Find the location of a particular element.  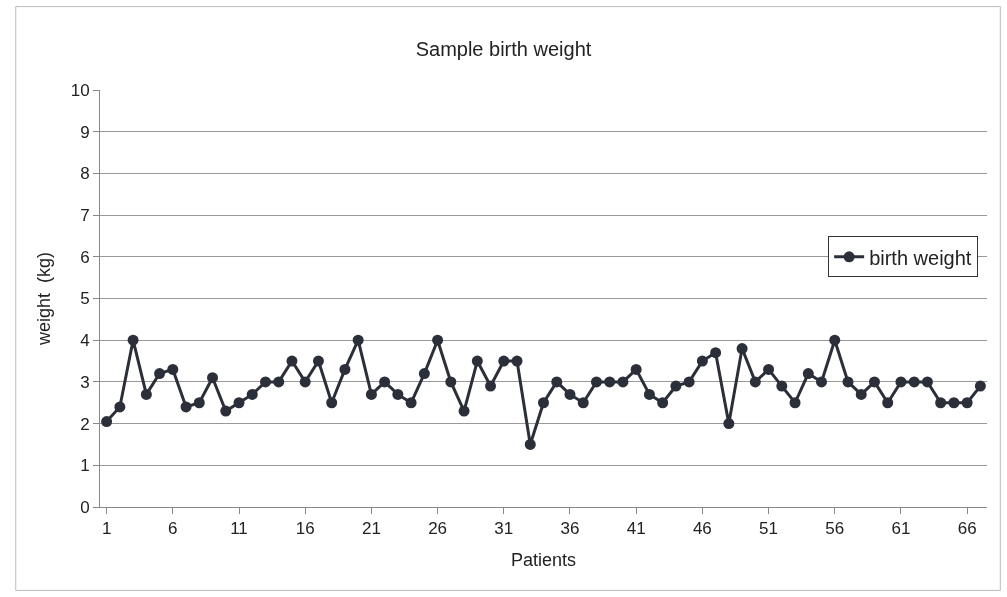

y-tick-label: 9 is located at coordinates (85, 132).